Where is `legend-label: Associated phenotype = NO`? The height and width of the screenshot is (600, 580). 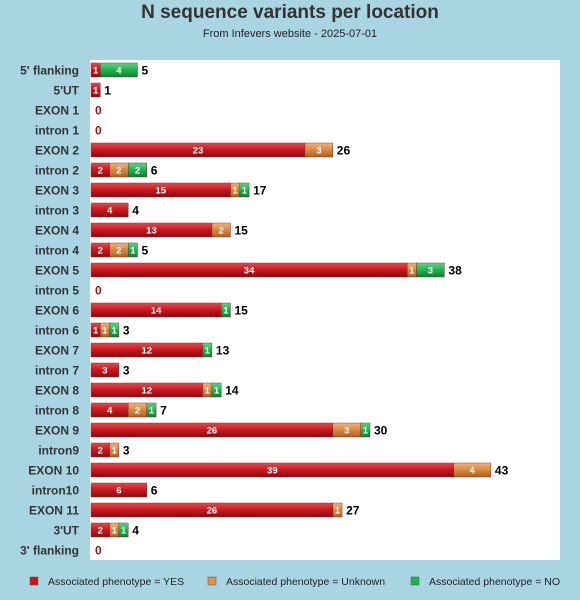 legend-label: Associated phenotype = NO is located at coordinates (494, 582).